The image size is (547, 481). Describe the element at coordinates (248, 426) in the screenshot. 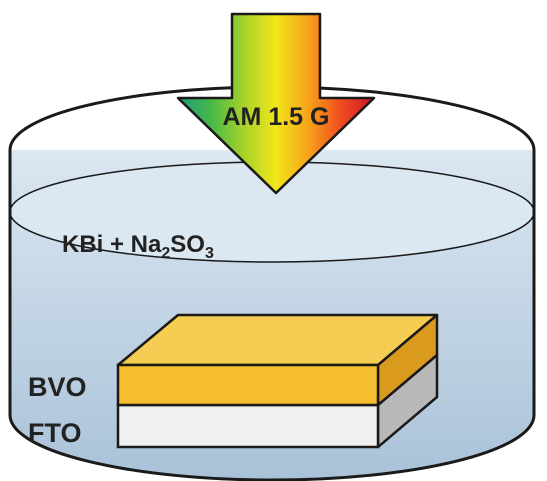

I see `fto-layer-front` at that location.